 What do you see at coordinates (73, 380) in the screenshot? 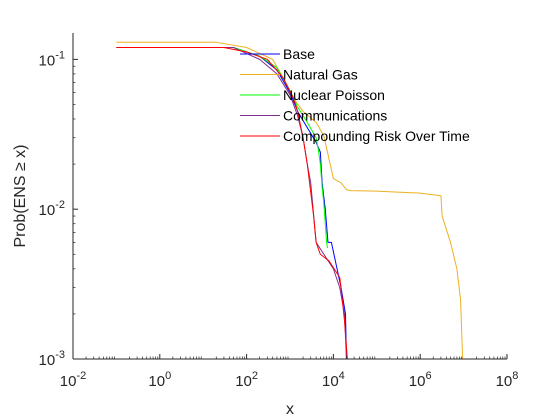
I see `x-tick-label-0: 10⁻²` at bounding box center [73, 380].